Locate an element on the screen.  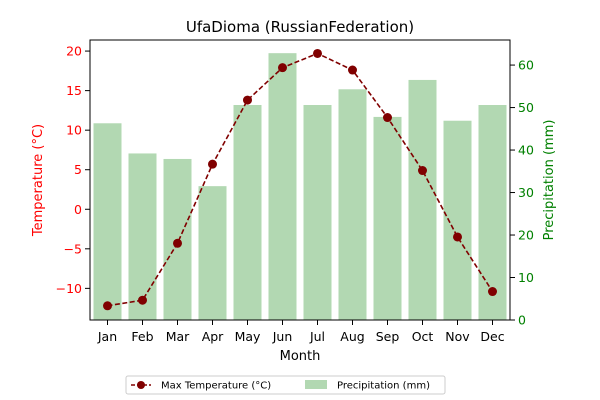
right-axis-tick-label: 60 is located at coordinates (526, 65).